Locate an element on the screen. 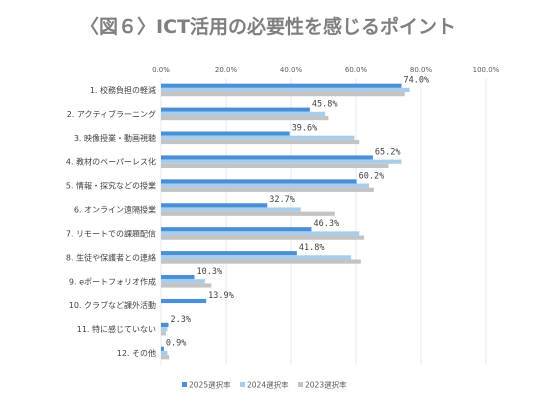 The width and height of the screenshot is (536, 416). data-label: 46.3% is located at coordinates (326, 224).